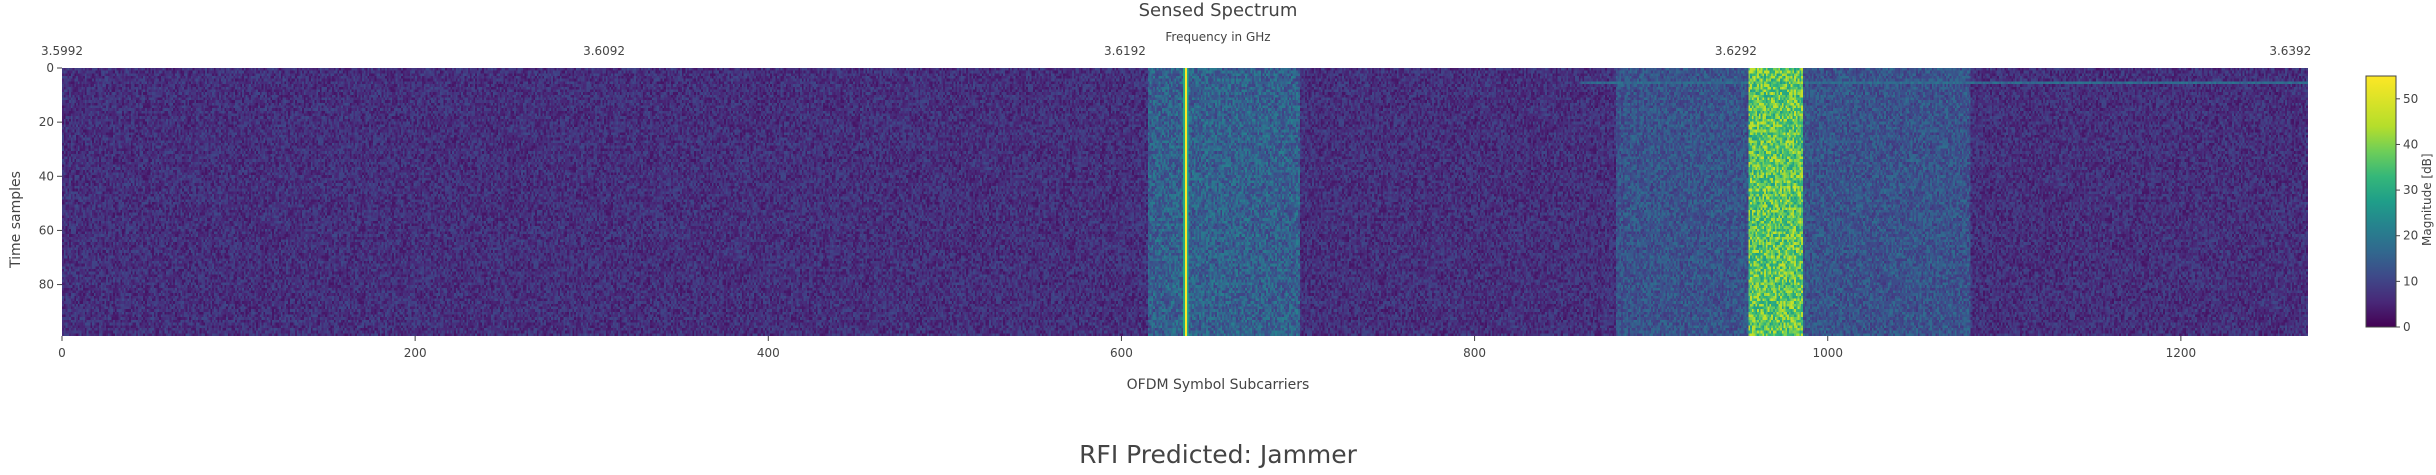  What do you see at coordinates (2290, 51) in the screenshot?
I see `frequency-tick-label: 3.6392` at bounding box center [2290, 51].